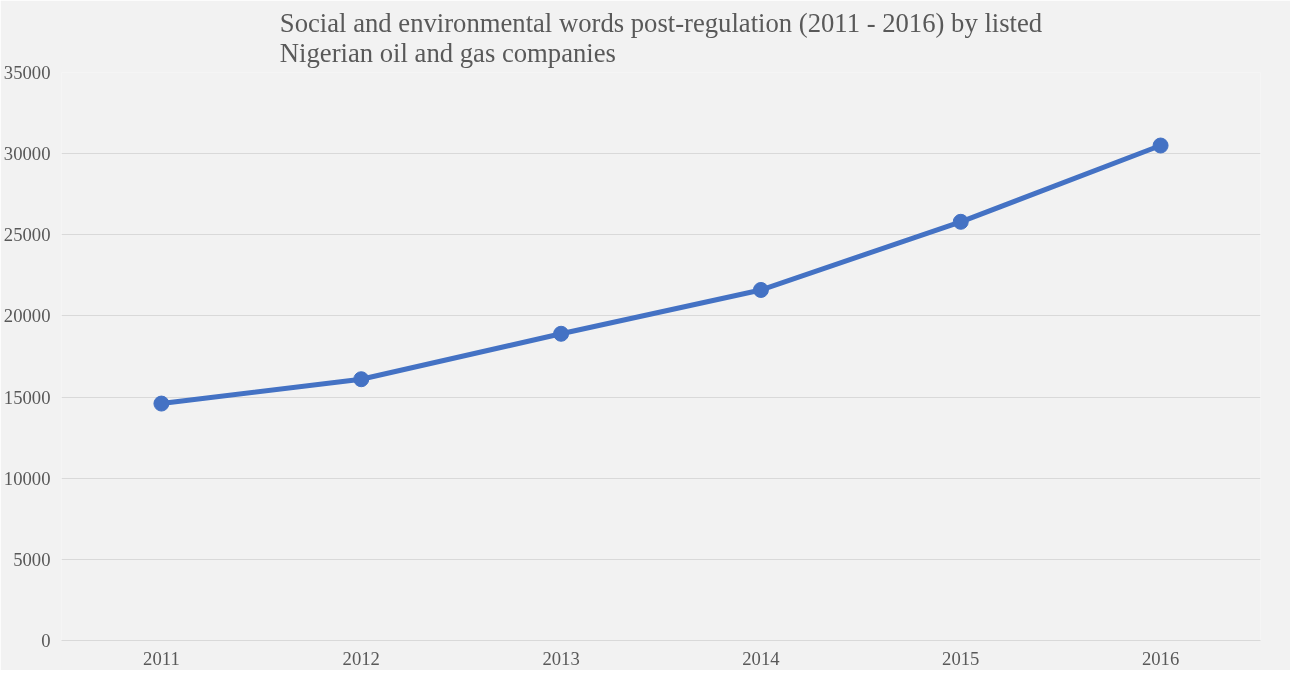  What do you see at coordinates (361, 658) in the screenshot?
I see `x-tick-label: 2012` at bounding box center [361, 658].